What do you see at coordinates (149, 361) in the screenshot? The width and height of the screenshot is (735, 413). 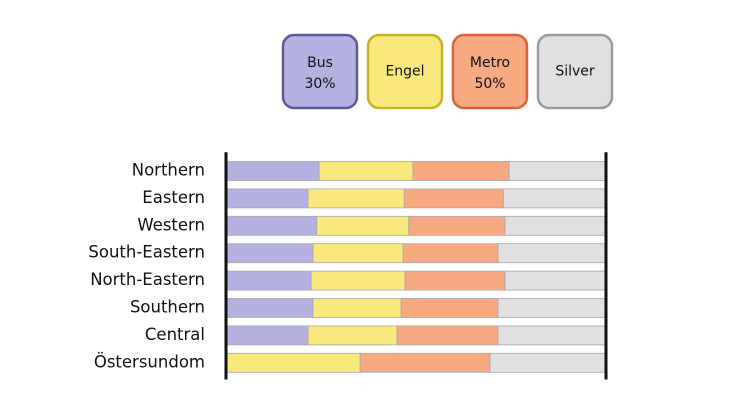 I see `y-tick-label: Östersundom` at bounding box center [149, 361].